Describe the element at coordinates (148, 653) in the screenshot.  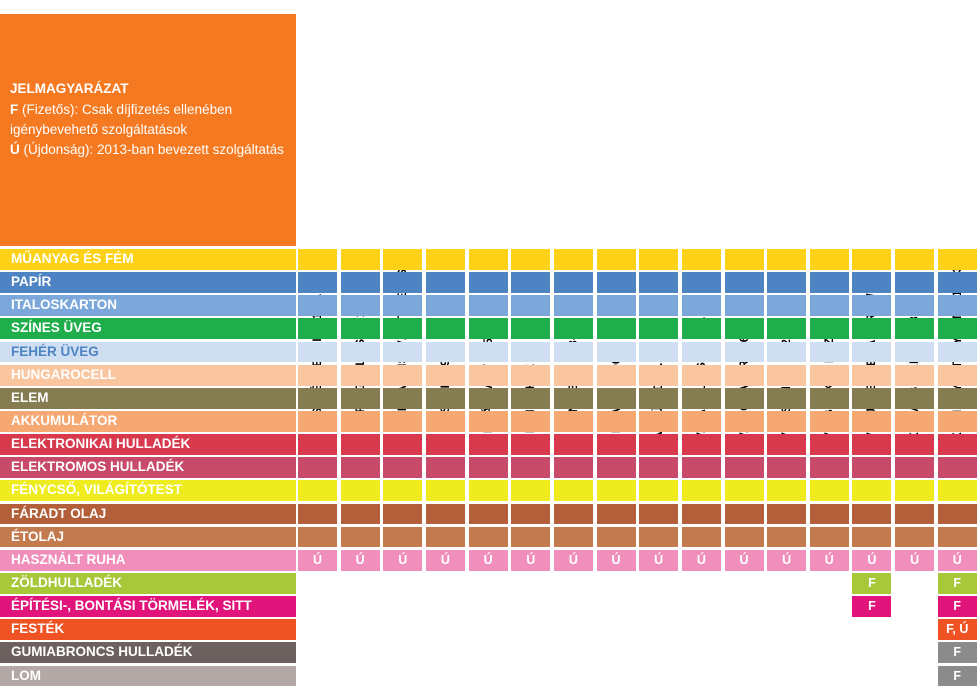
I see `row-label: GUMIABRONCS HULLADÉK` at that location.